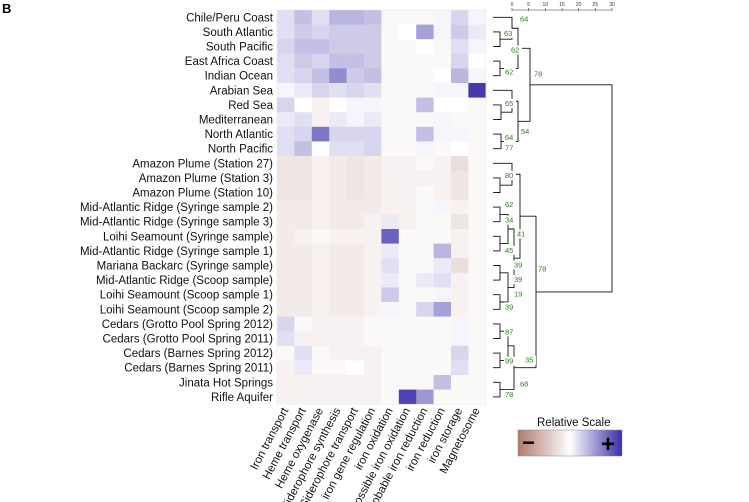 The width and height of the screenshot is (749, 502). Describe the element at coordinates (518, 265) in the screenshot. I see `bootstrap-value: 39` at that location.